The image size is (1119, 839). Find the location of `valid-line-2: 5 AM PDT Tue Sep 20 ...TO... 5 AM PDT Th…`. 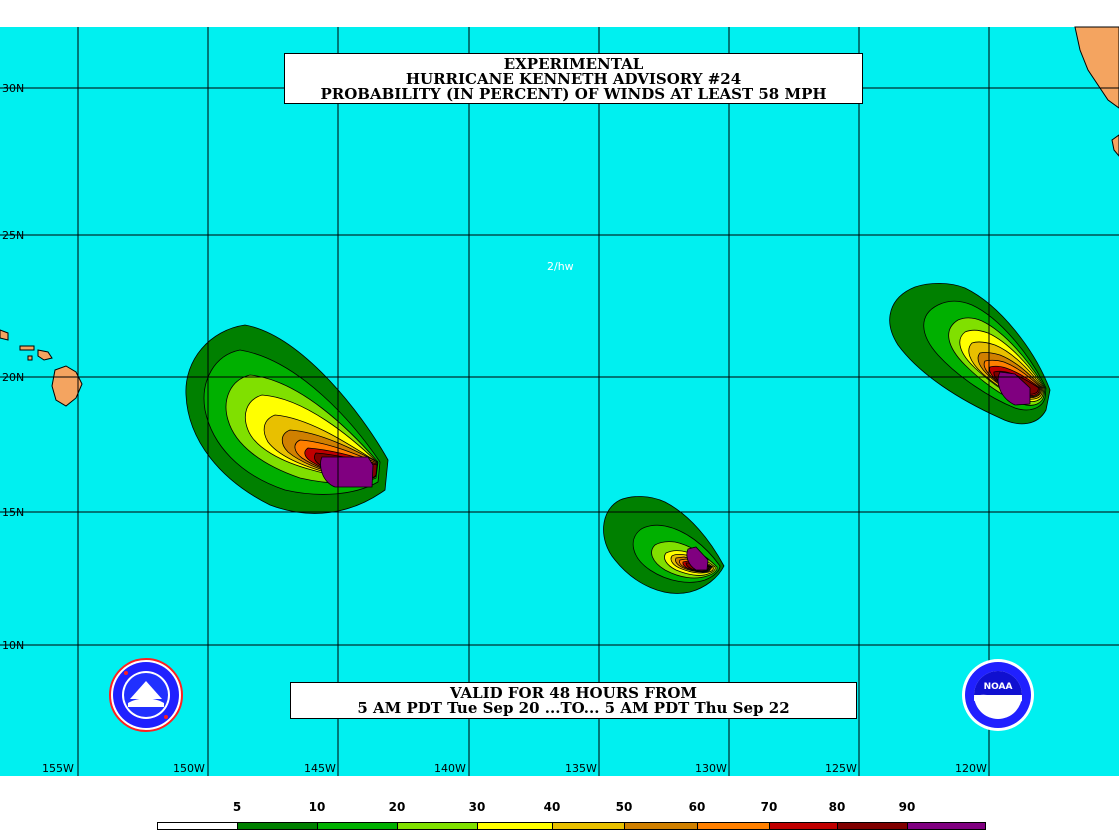

valid-line-2: 5 AM PDT Tue Sep 20 ...TO... 5 AM PDT Th… is located at coordinates (573, 708).